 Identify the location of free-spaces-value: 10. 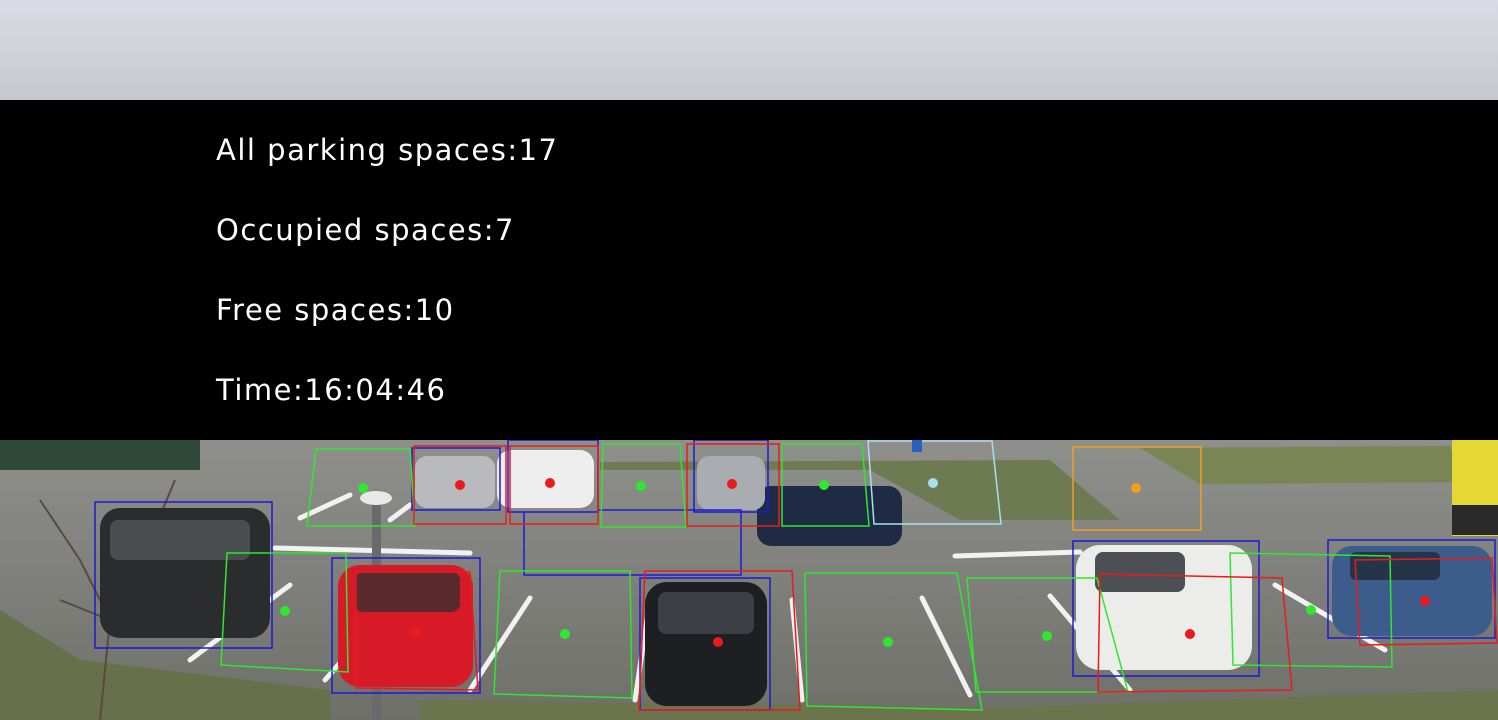
(434, 310).